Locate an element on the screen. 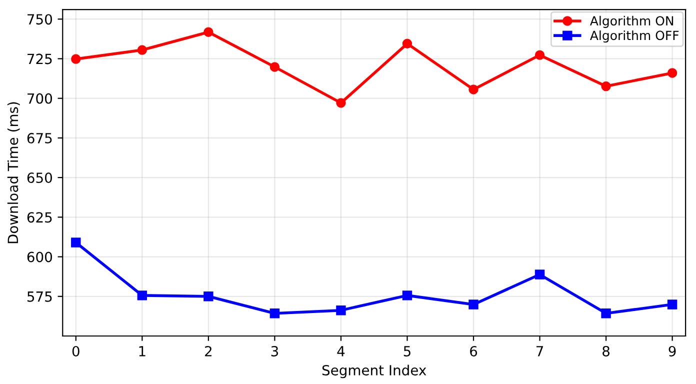 The image size is (696, 384). x-tick-label: 2 is located at coordinates (208, 351).